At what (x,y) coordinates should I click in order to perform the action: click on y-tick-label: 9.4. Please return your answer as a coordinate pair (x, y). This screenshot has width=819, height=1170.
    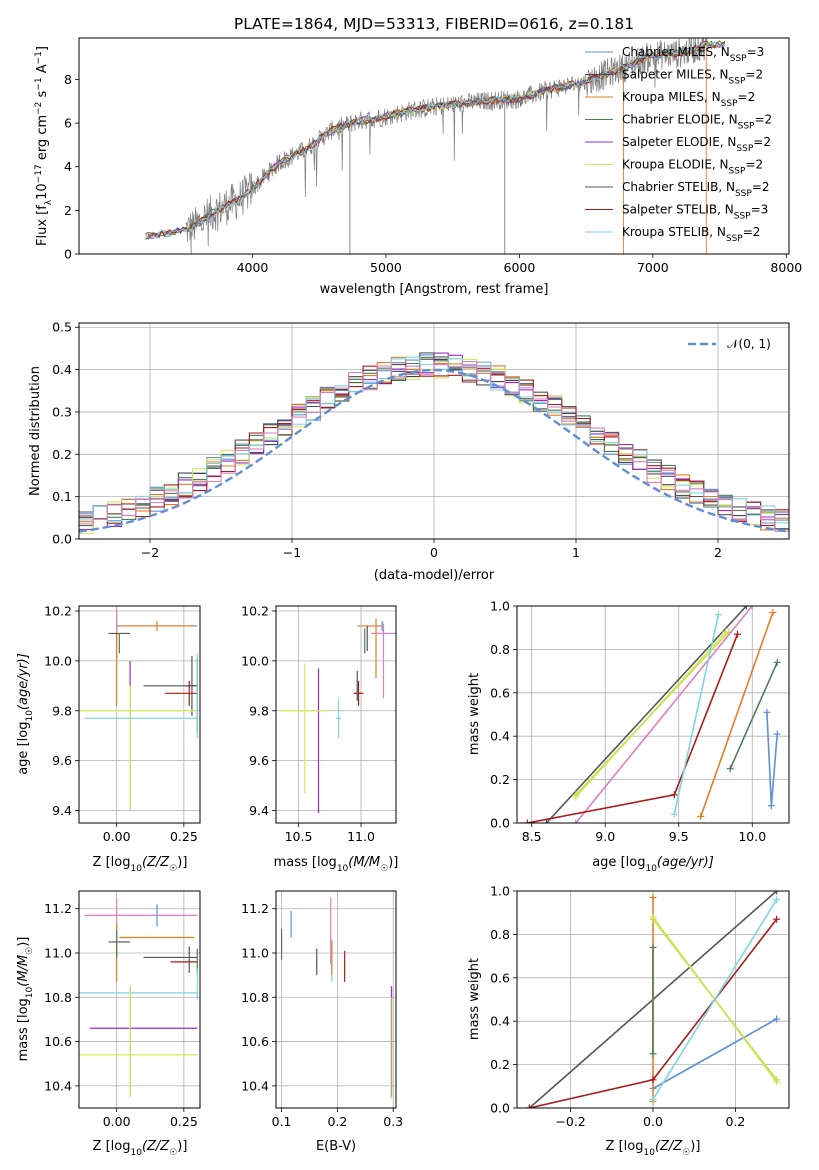
    Looking at the image, I should click on (62, 810).